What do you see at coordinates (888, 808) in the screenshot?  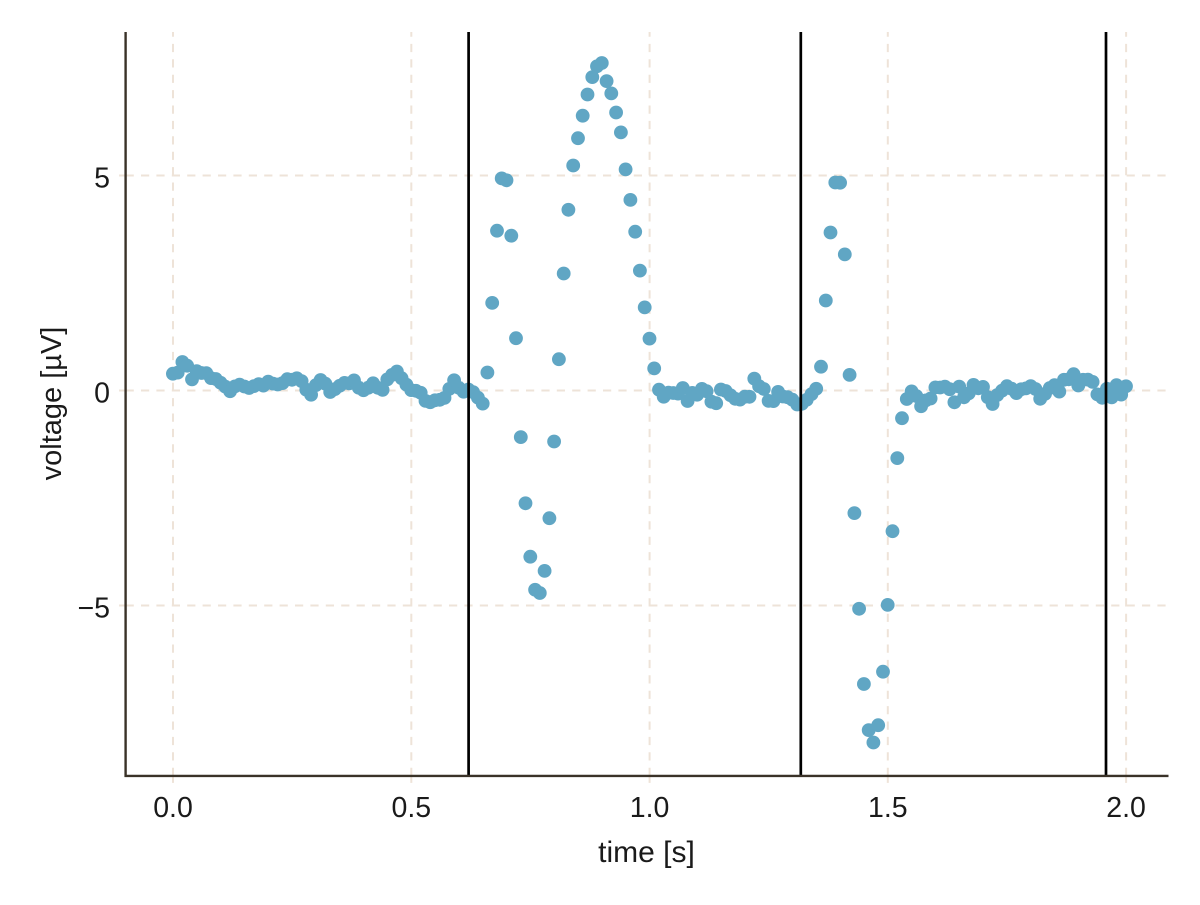 I see `svg-text: 1.5` at bounding box center [888, 808].